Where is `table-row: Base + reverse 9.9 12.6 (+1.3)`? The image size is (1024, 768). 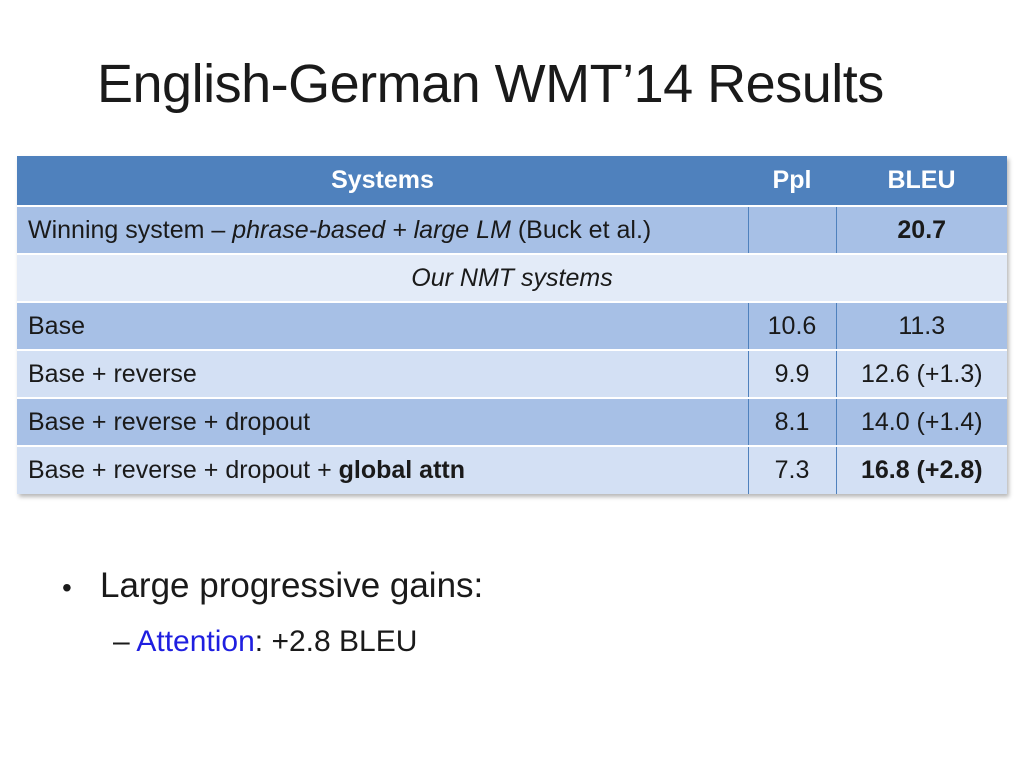
table-row: Base + reverse 9.9 12.6 (+1.3) is located at coordinates (512, 373).